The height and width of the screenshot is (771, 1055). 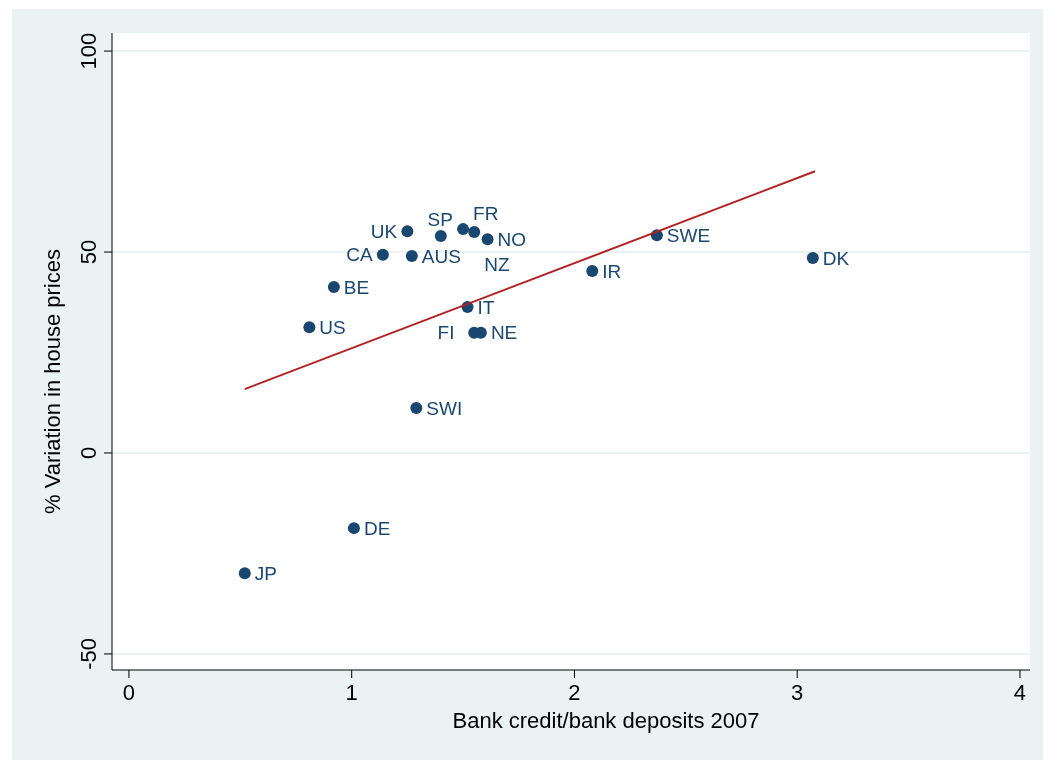 I want to click on y-tick-label: -50, so click(x=88, y=654).